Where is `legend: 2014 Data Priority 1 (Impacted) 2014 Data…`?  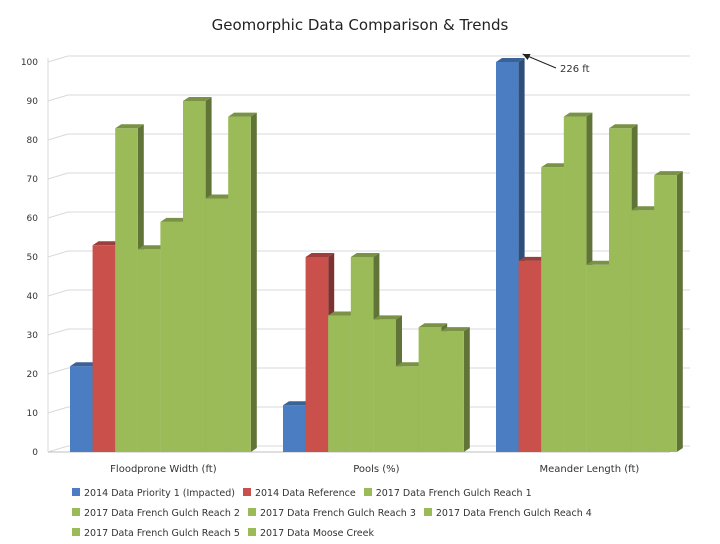
legend: 2014 Data Priority 1 (Impacted) 2014 Data… is located at coordinates (392, 514).